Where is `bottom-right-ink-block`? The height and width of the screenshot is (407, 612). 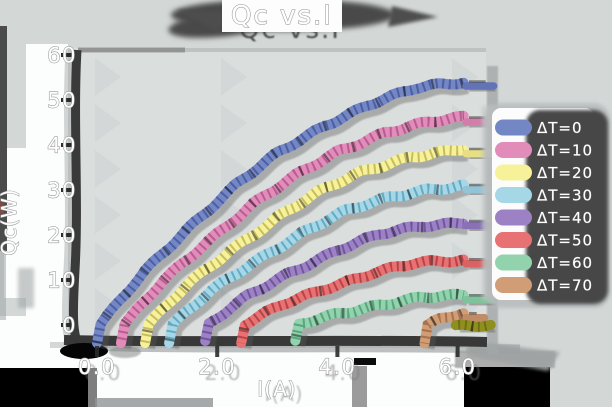
bottom-right-ink-block is located at coordinates (507, 387).